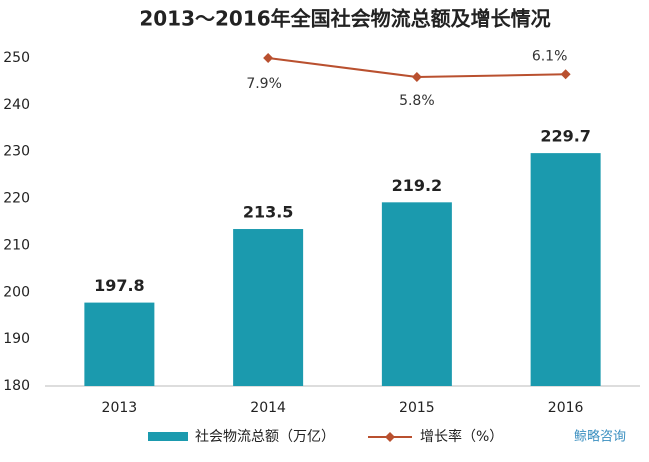 This screenshot has height=462, width=649. What do you see at coordinates (565, 136) in the screenshot?
I see `bar-value-label: 229.7` at bounding box center [565, 136].